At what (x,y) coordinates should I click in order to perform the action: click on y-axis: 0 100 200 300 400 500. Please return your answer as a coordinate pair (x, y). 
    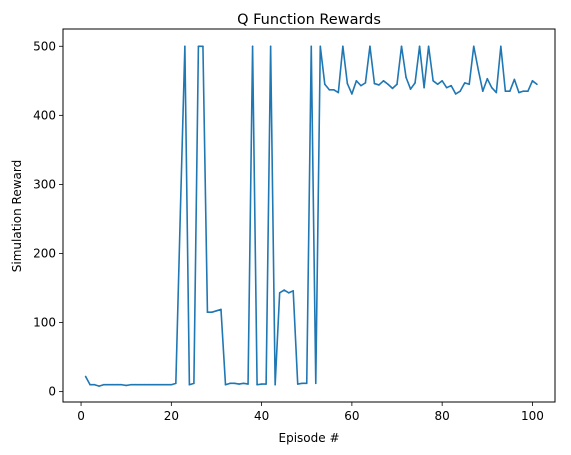
    Looking at the image, I should click on (48, 219).